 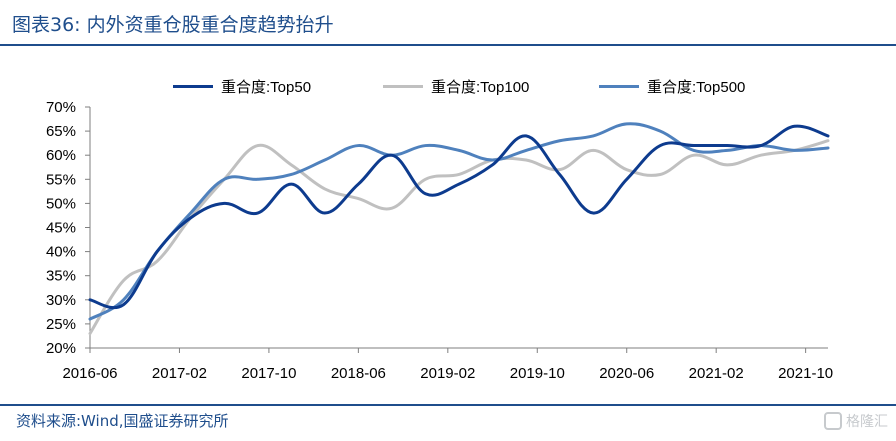 I want to click on source-note: 资料来源:Wind,国盛证券研究所, so click(x=122, y=421).